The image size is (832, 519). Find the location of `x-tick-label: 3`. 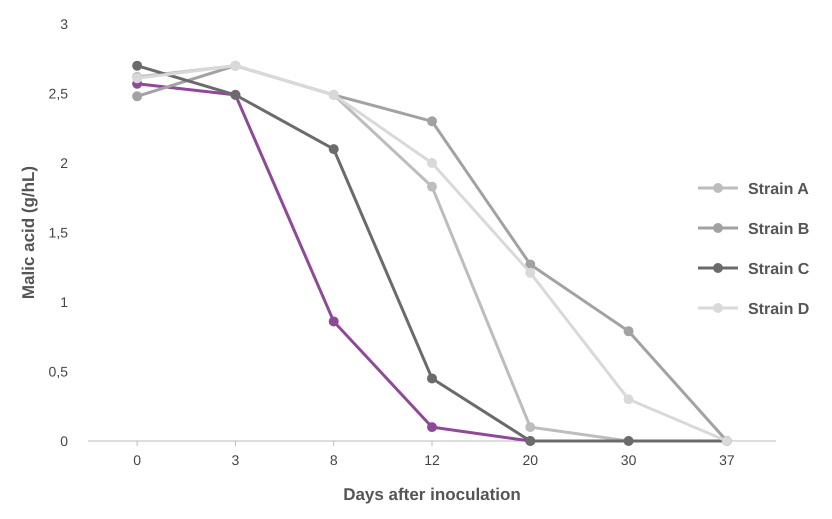

x-tick-label: 3 is located at coordinates (236, 460).